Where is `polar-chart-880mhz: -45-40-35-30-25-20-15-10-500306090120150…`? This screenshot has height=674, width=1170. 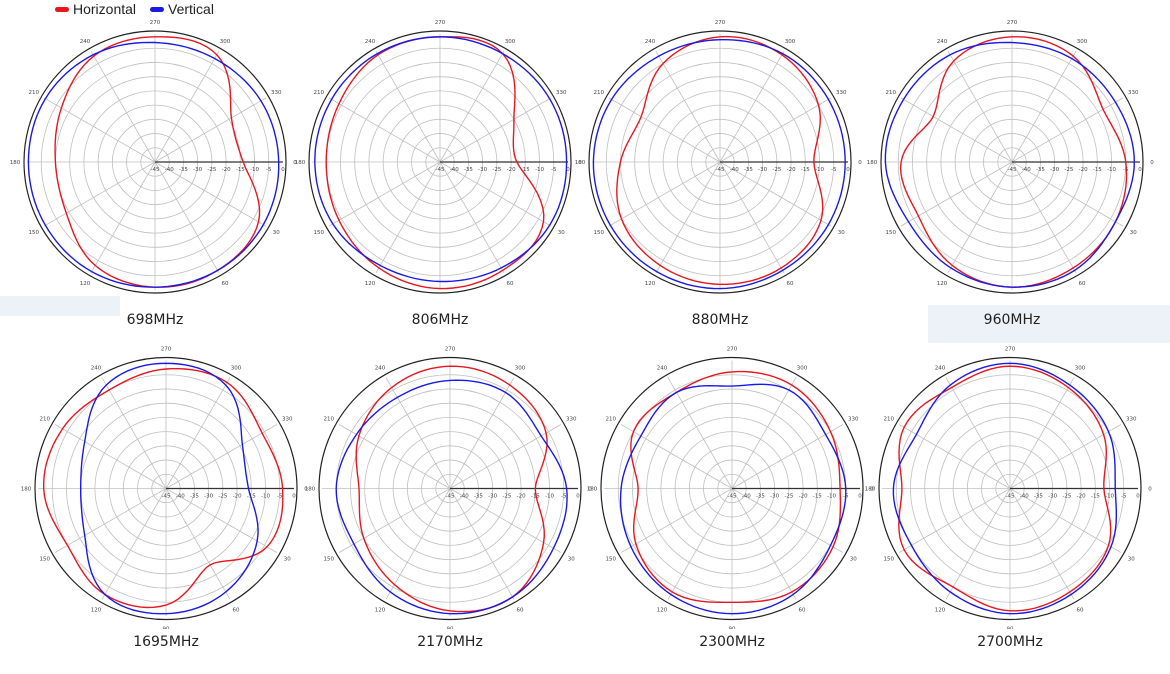
polar-chart-880mhz: -45-40-35-30-25-20-15-10-500306090120150… is located at coordinates (718, 157).